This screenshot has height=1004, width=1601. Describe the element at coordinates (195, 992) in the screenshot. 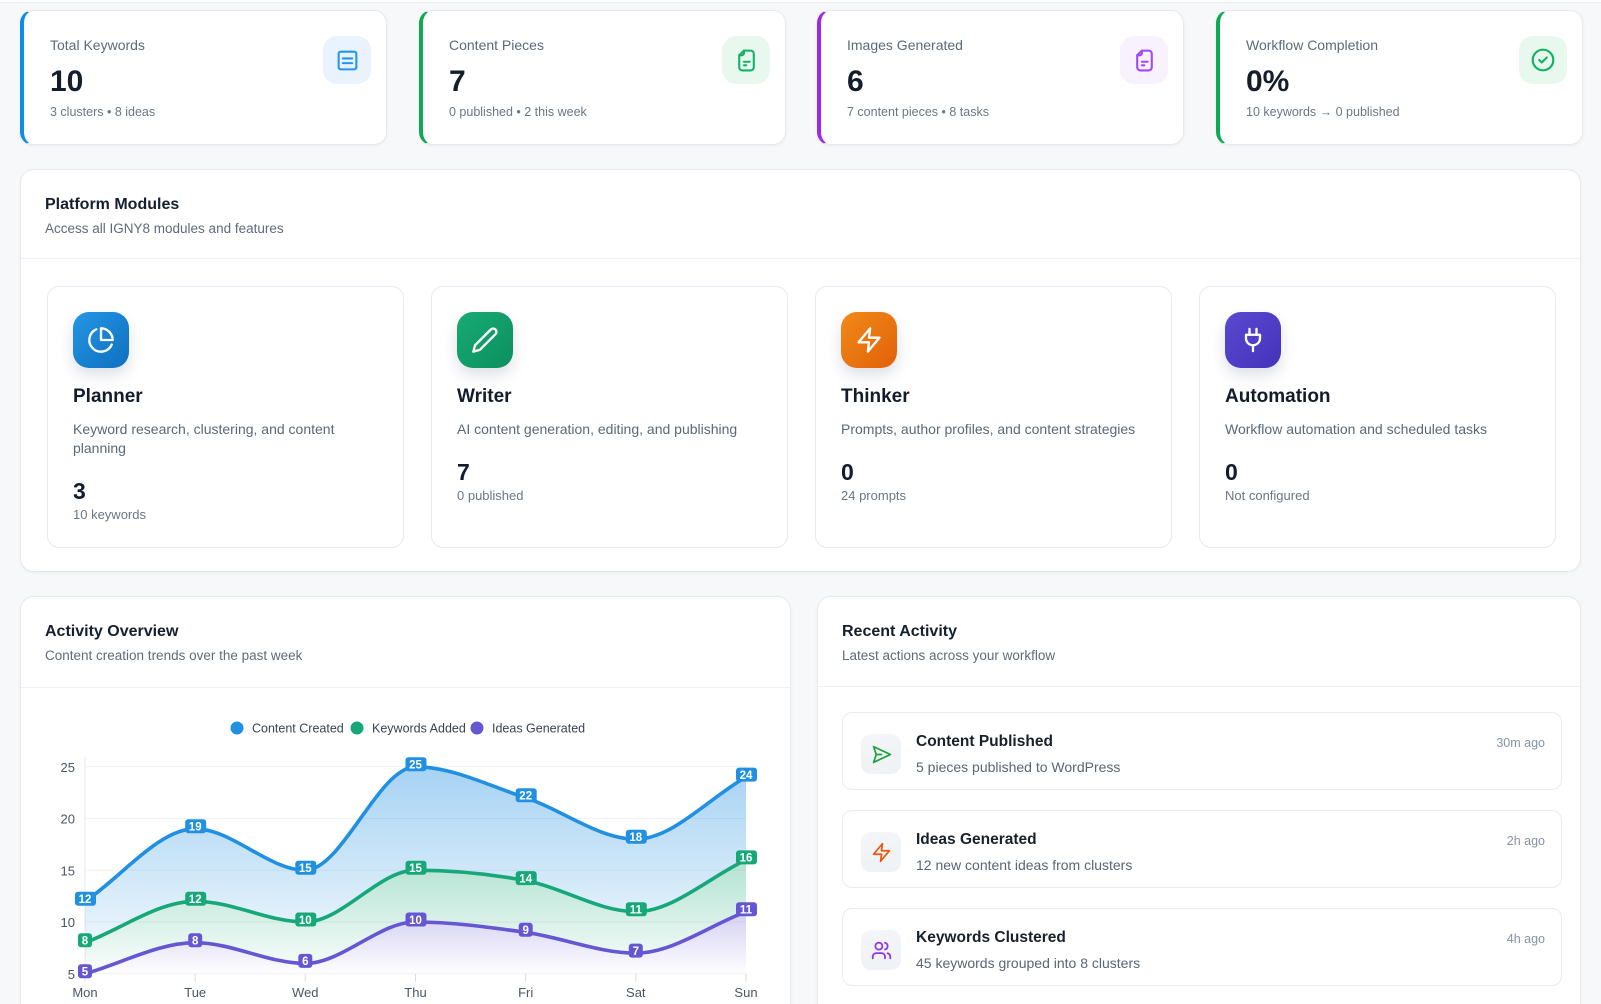

I see `svg-text: Tue` at that location.